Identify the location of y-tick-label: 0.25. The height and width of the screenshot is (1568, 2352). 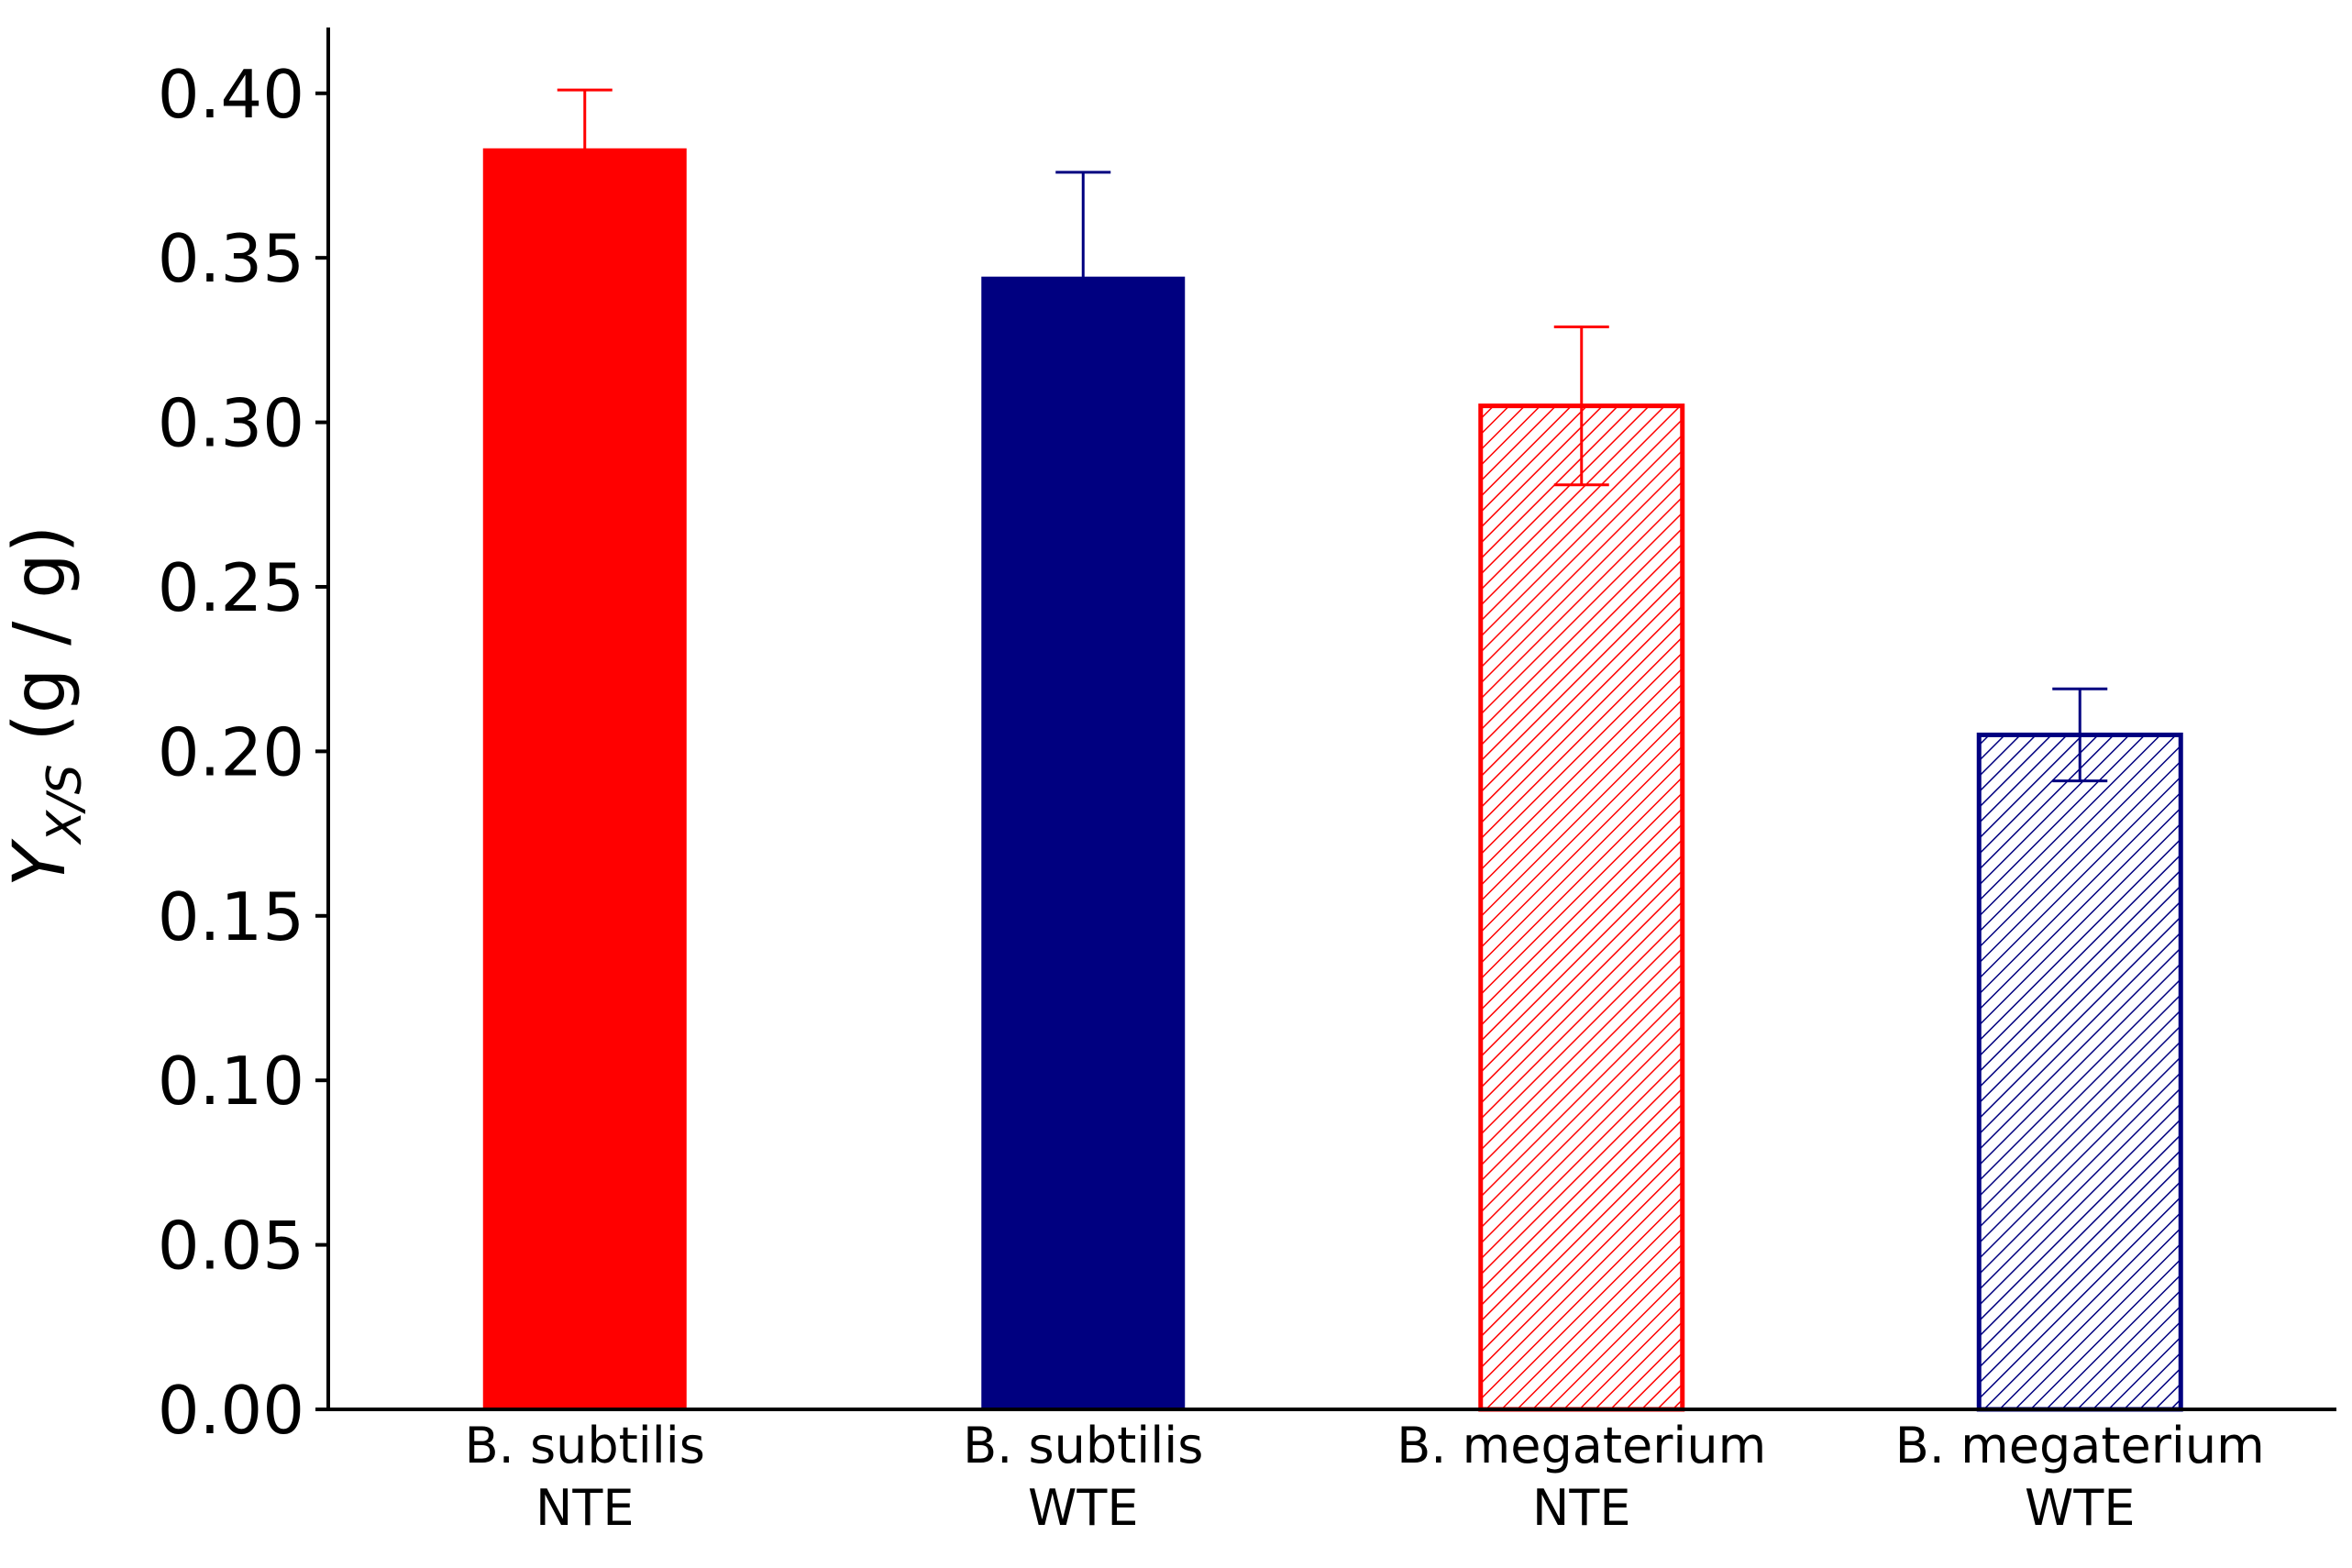
(231, 588).